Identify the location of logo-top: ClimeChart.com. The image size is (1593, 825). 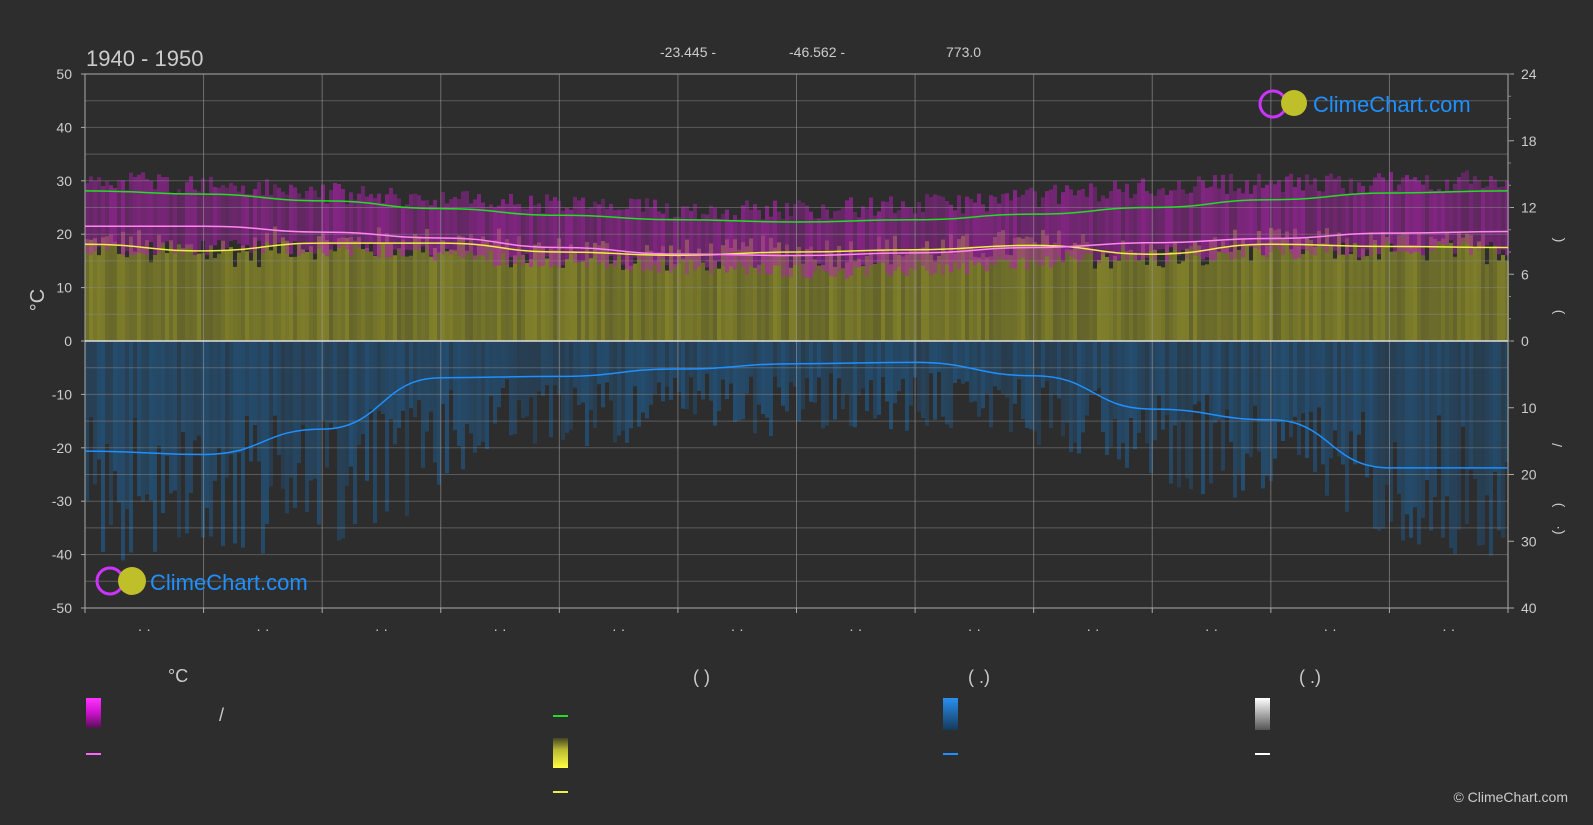
(1364, 104).